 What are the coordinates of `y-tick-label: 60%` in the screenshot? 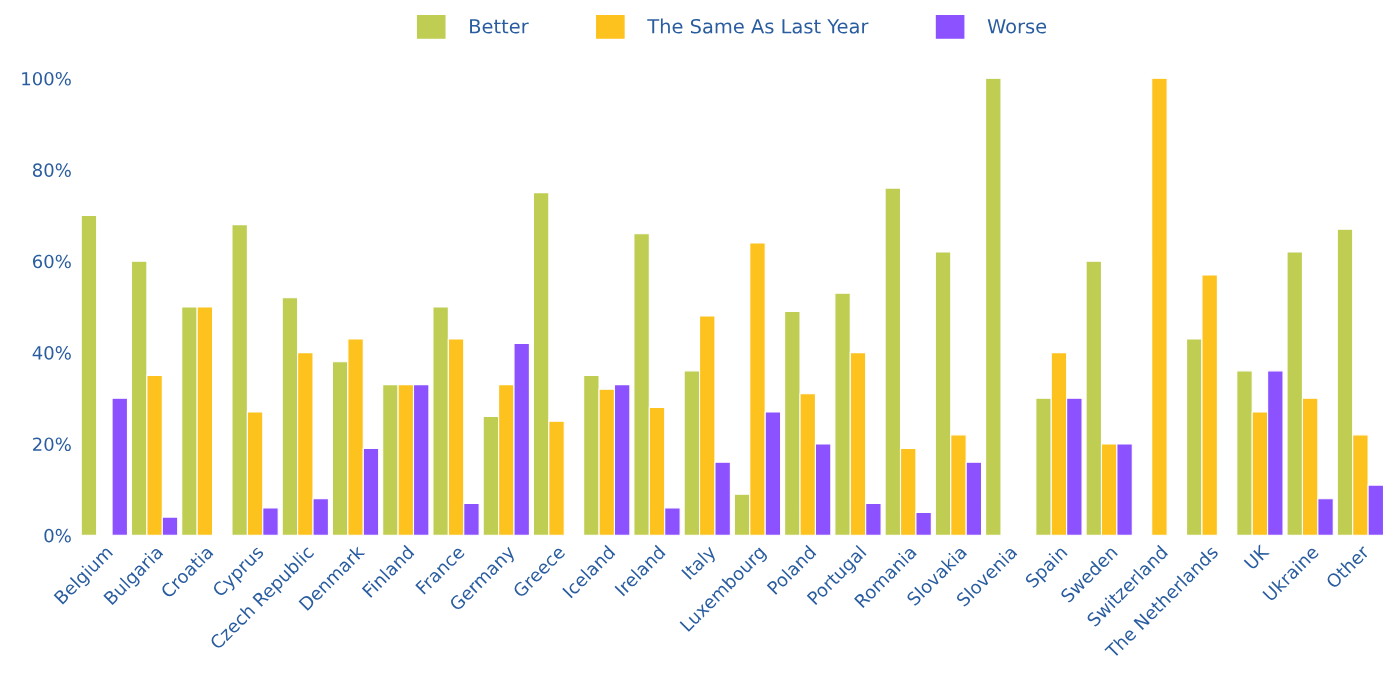 It's located at (51, 261).